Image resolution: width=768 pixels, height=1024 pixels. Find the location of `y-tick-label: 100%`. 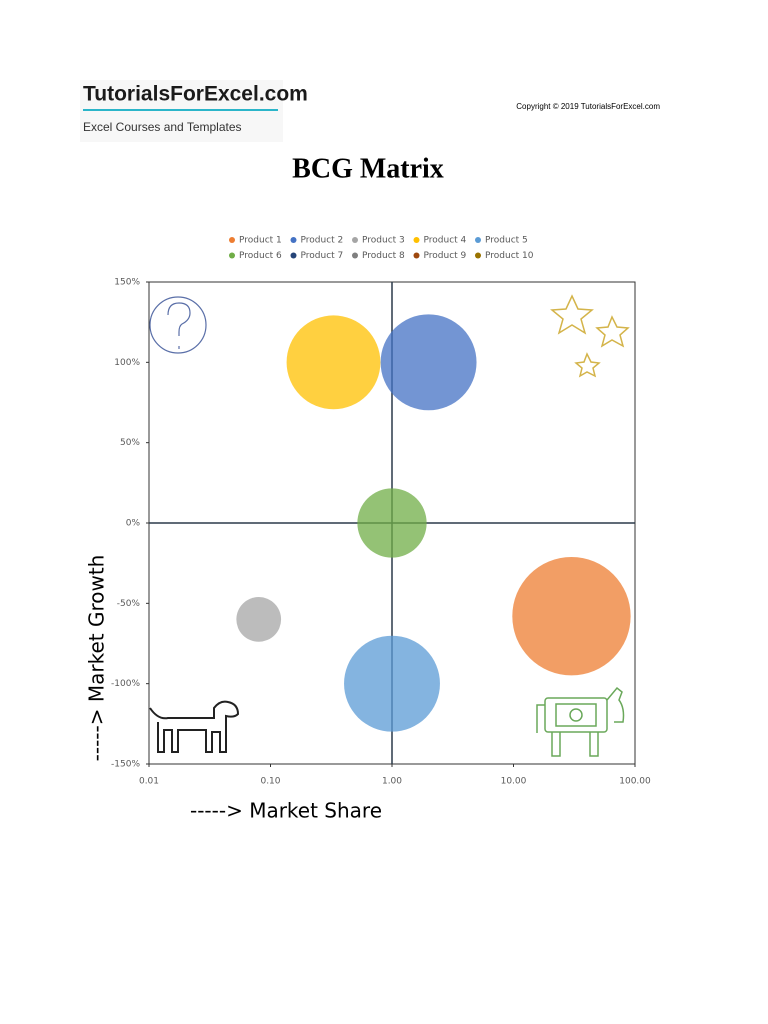

y-tick-label: 100% is located at coordinates (127, 363).